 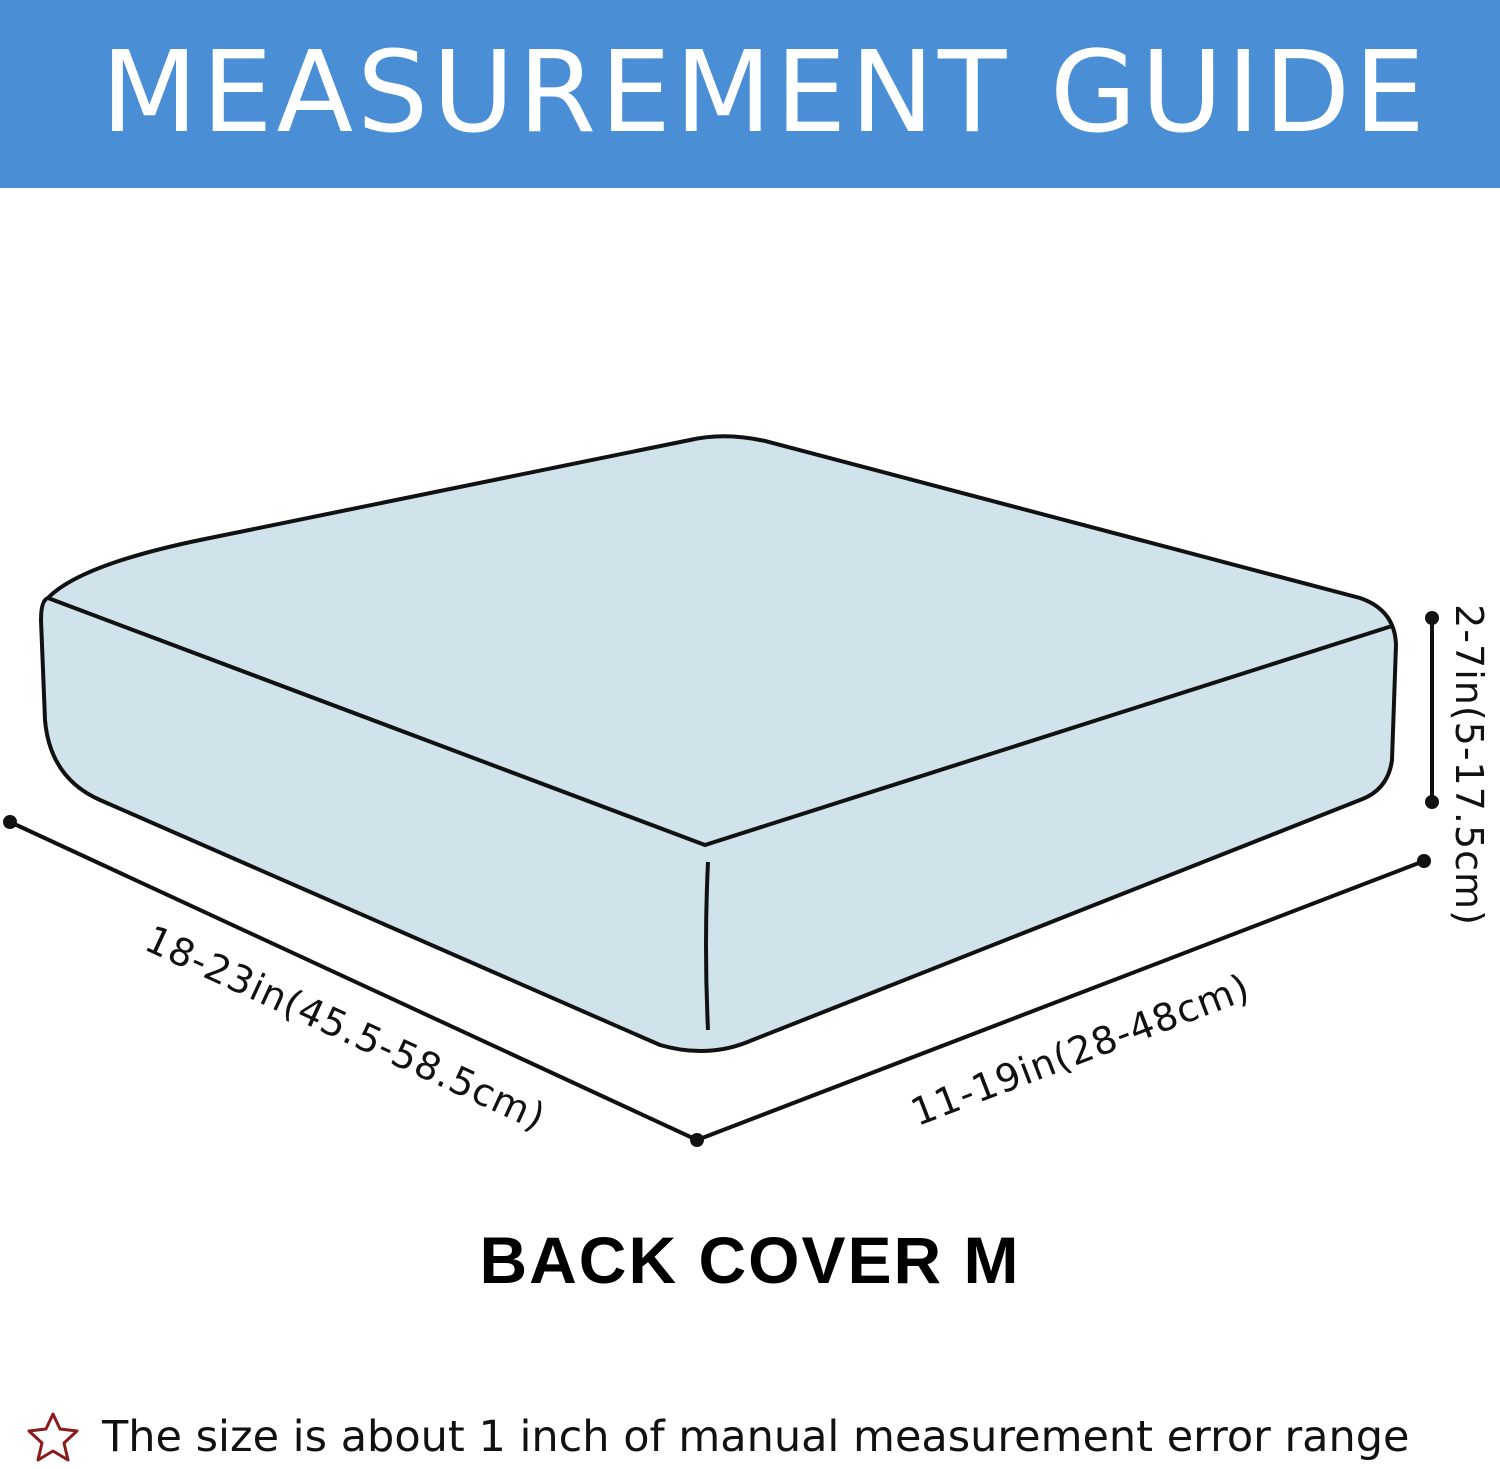 What do you see at coordinates (53, 1437) in the screenshot?
I see `star-outline-icon` at bounding box center [53, 1437].